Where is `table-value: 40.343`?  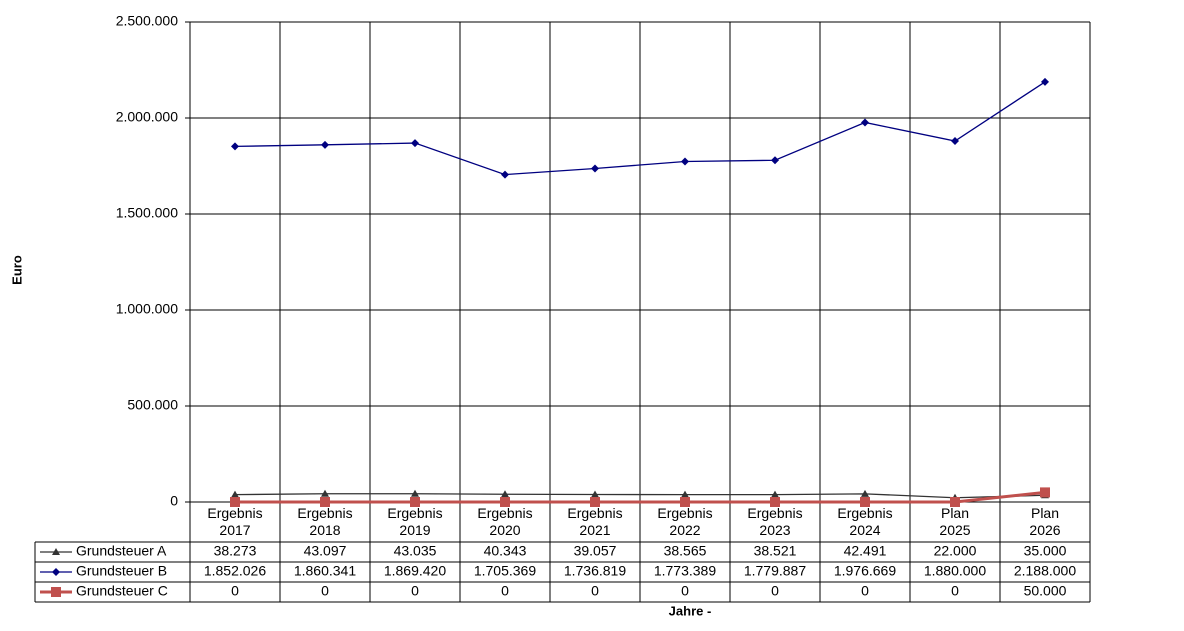 table-value: 40.343 is located at coordinates (505, 551).